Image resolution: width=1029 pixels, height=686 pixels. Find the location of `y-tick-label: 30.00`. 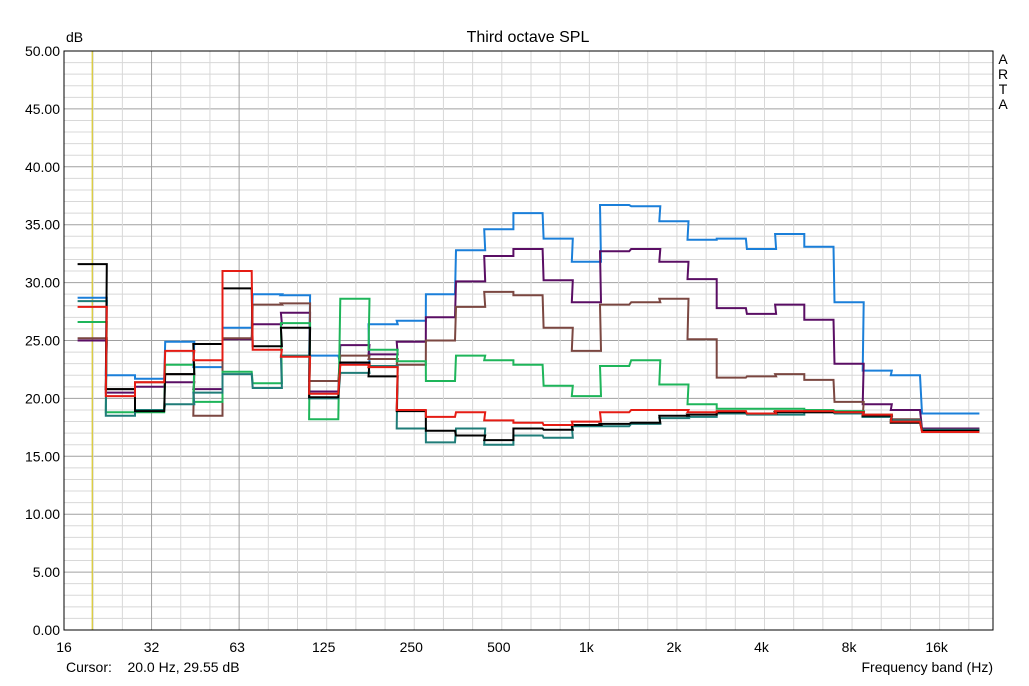

y-tick-label: 30.00 is located at coordinates (42, 283).